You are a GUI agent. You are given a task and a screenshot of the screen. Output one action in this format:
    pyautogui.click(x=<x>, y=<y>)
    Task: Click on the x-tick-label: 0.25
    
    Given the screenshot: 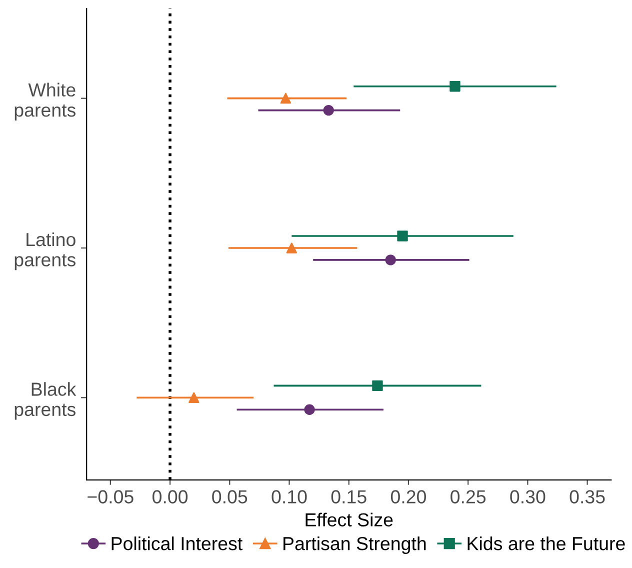 What is the action you would take?
    pyautogui.click(x=468, y=497)
    